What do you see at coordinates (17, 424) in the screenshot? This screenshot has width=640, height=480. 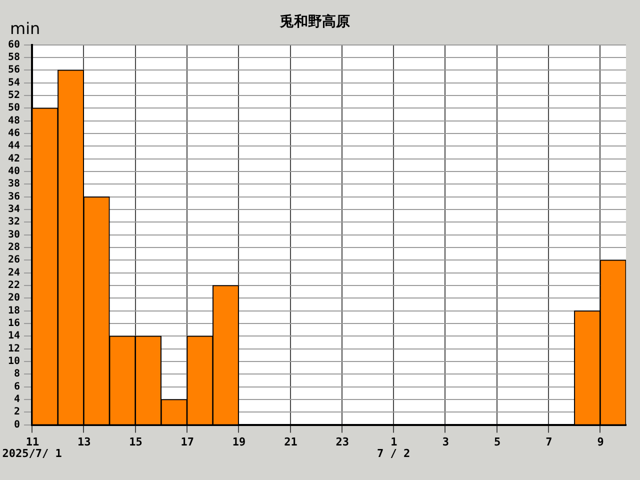 I see `y-tick-label: 0` at bounding box center [17, 424].